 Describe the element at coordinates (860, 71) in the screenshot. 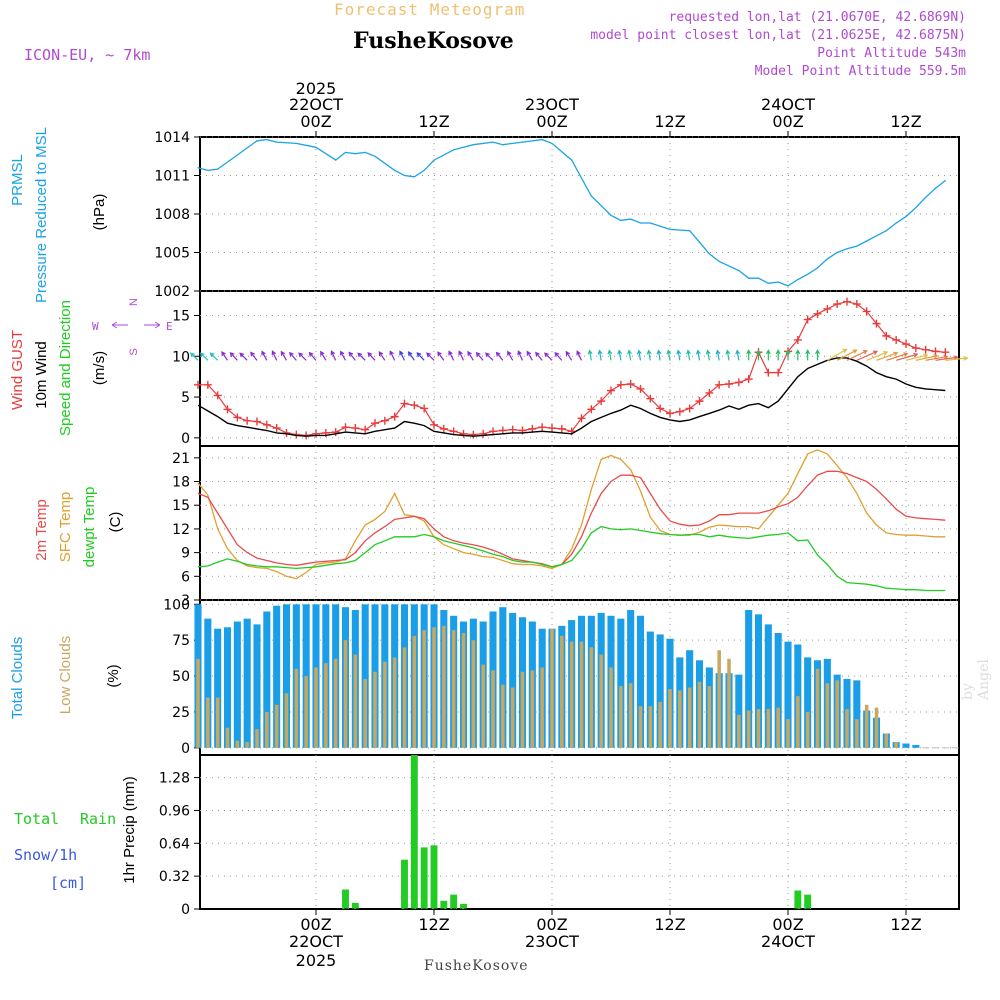

I see `model-altitude: Model Point Altitude 559.5m` at that location.